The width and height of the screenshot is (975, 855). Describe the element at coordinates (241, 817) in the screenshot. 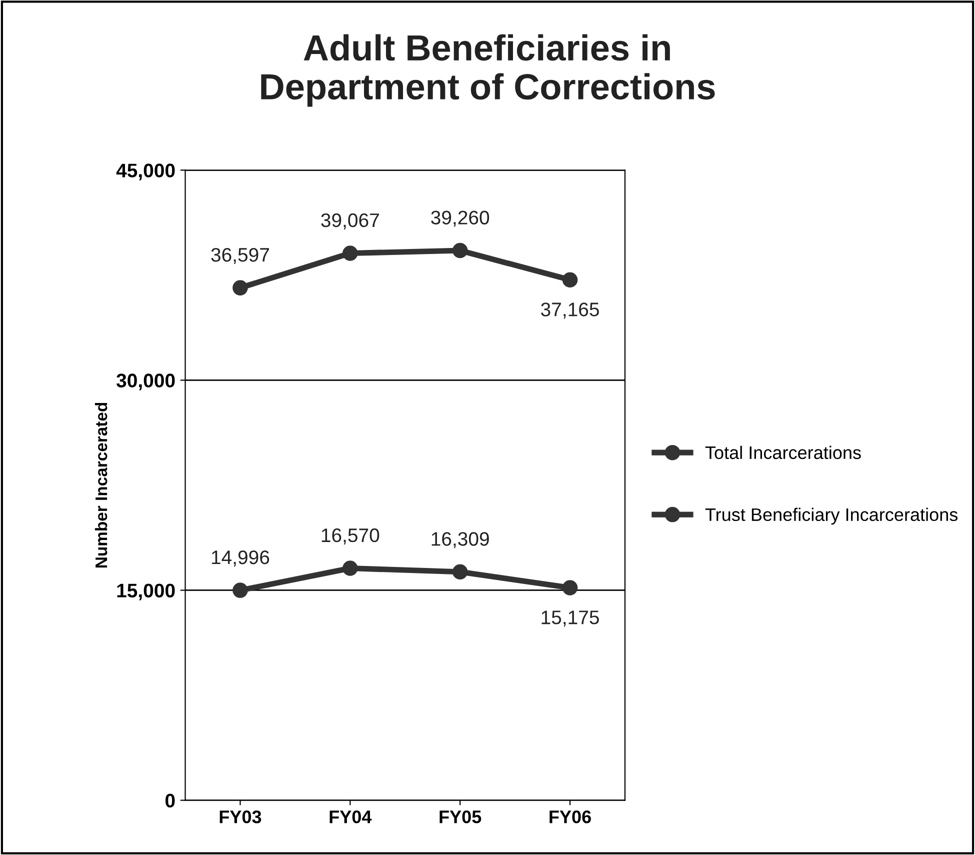

I see `x-tick-label: FY03` at that location.